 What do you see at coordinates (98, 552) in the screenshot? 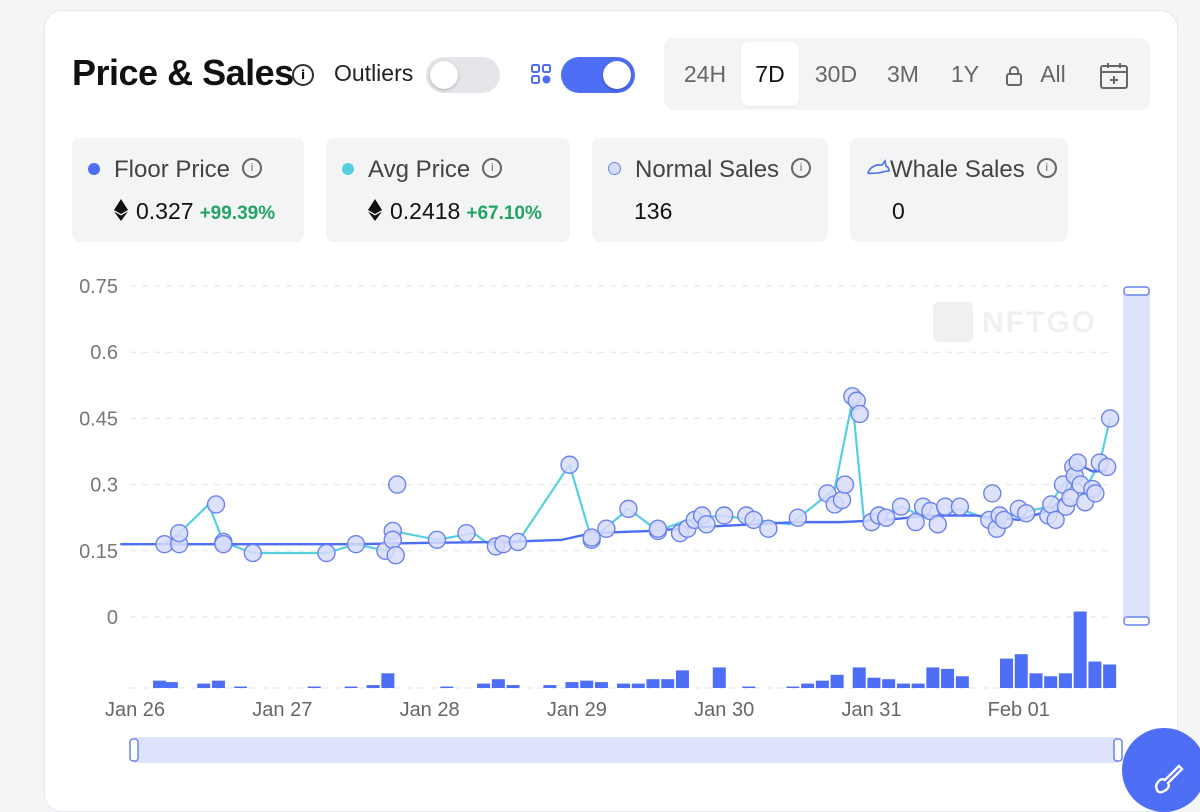
I see `y-tick-label: 0.15` at bounding box center [98, 552].